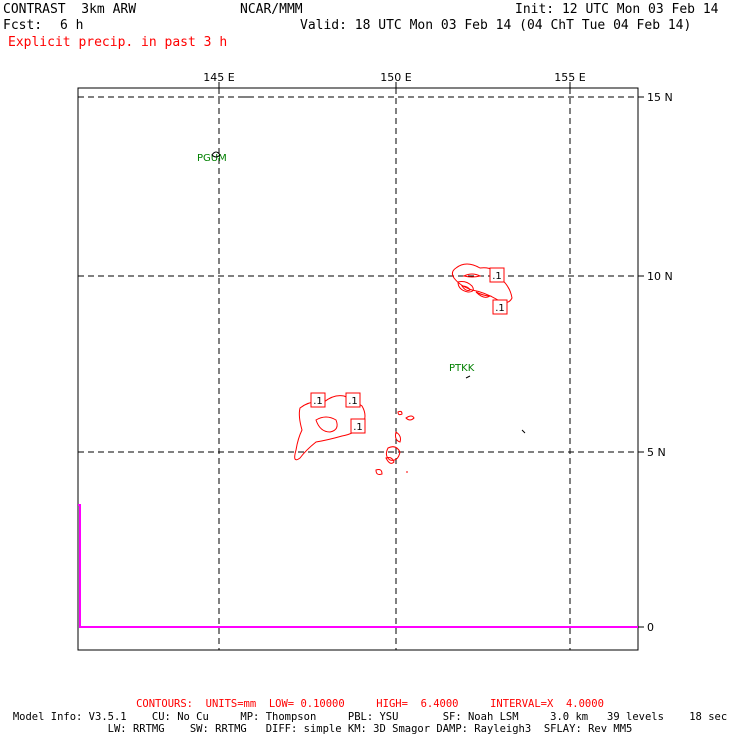  What do you see at coordinates (617, 9) in the screenshot?
I see `init-time: Init: 12 UTC Mon 03 Feb 14` at bounding box center [617, 9].